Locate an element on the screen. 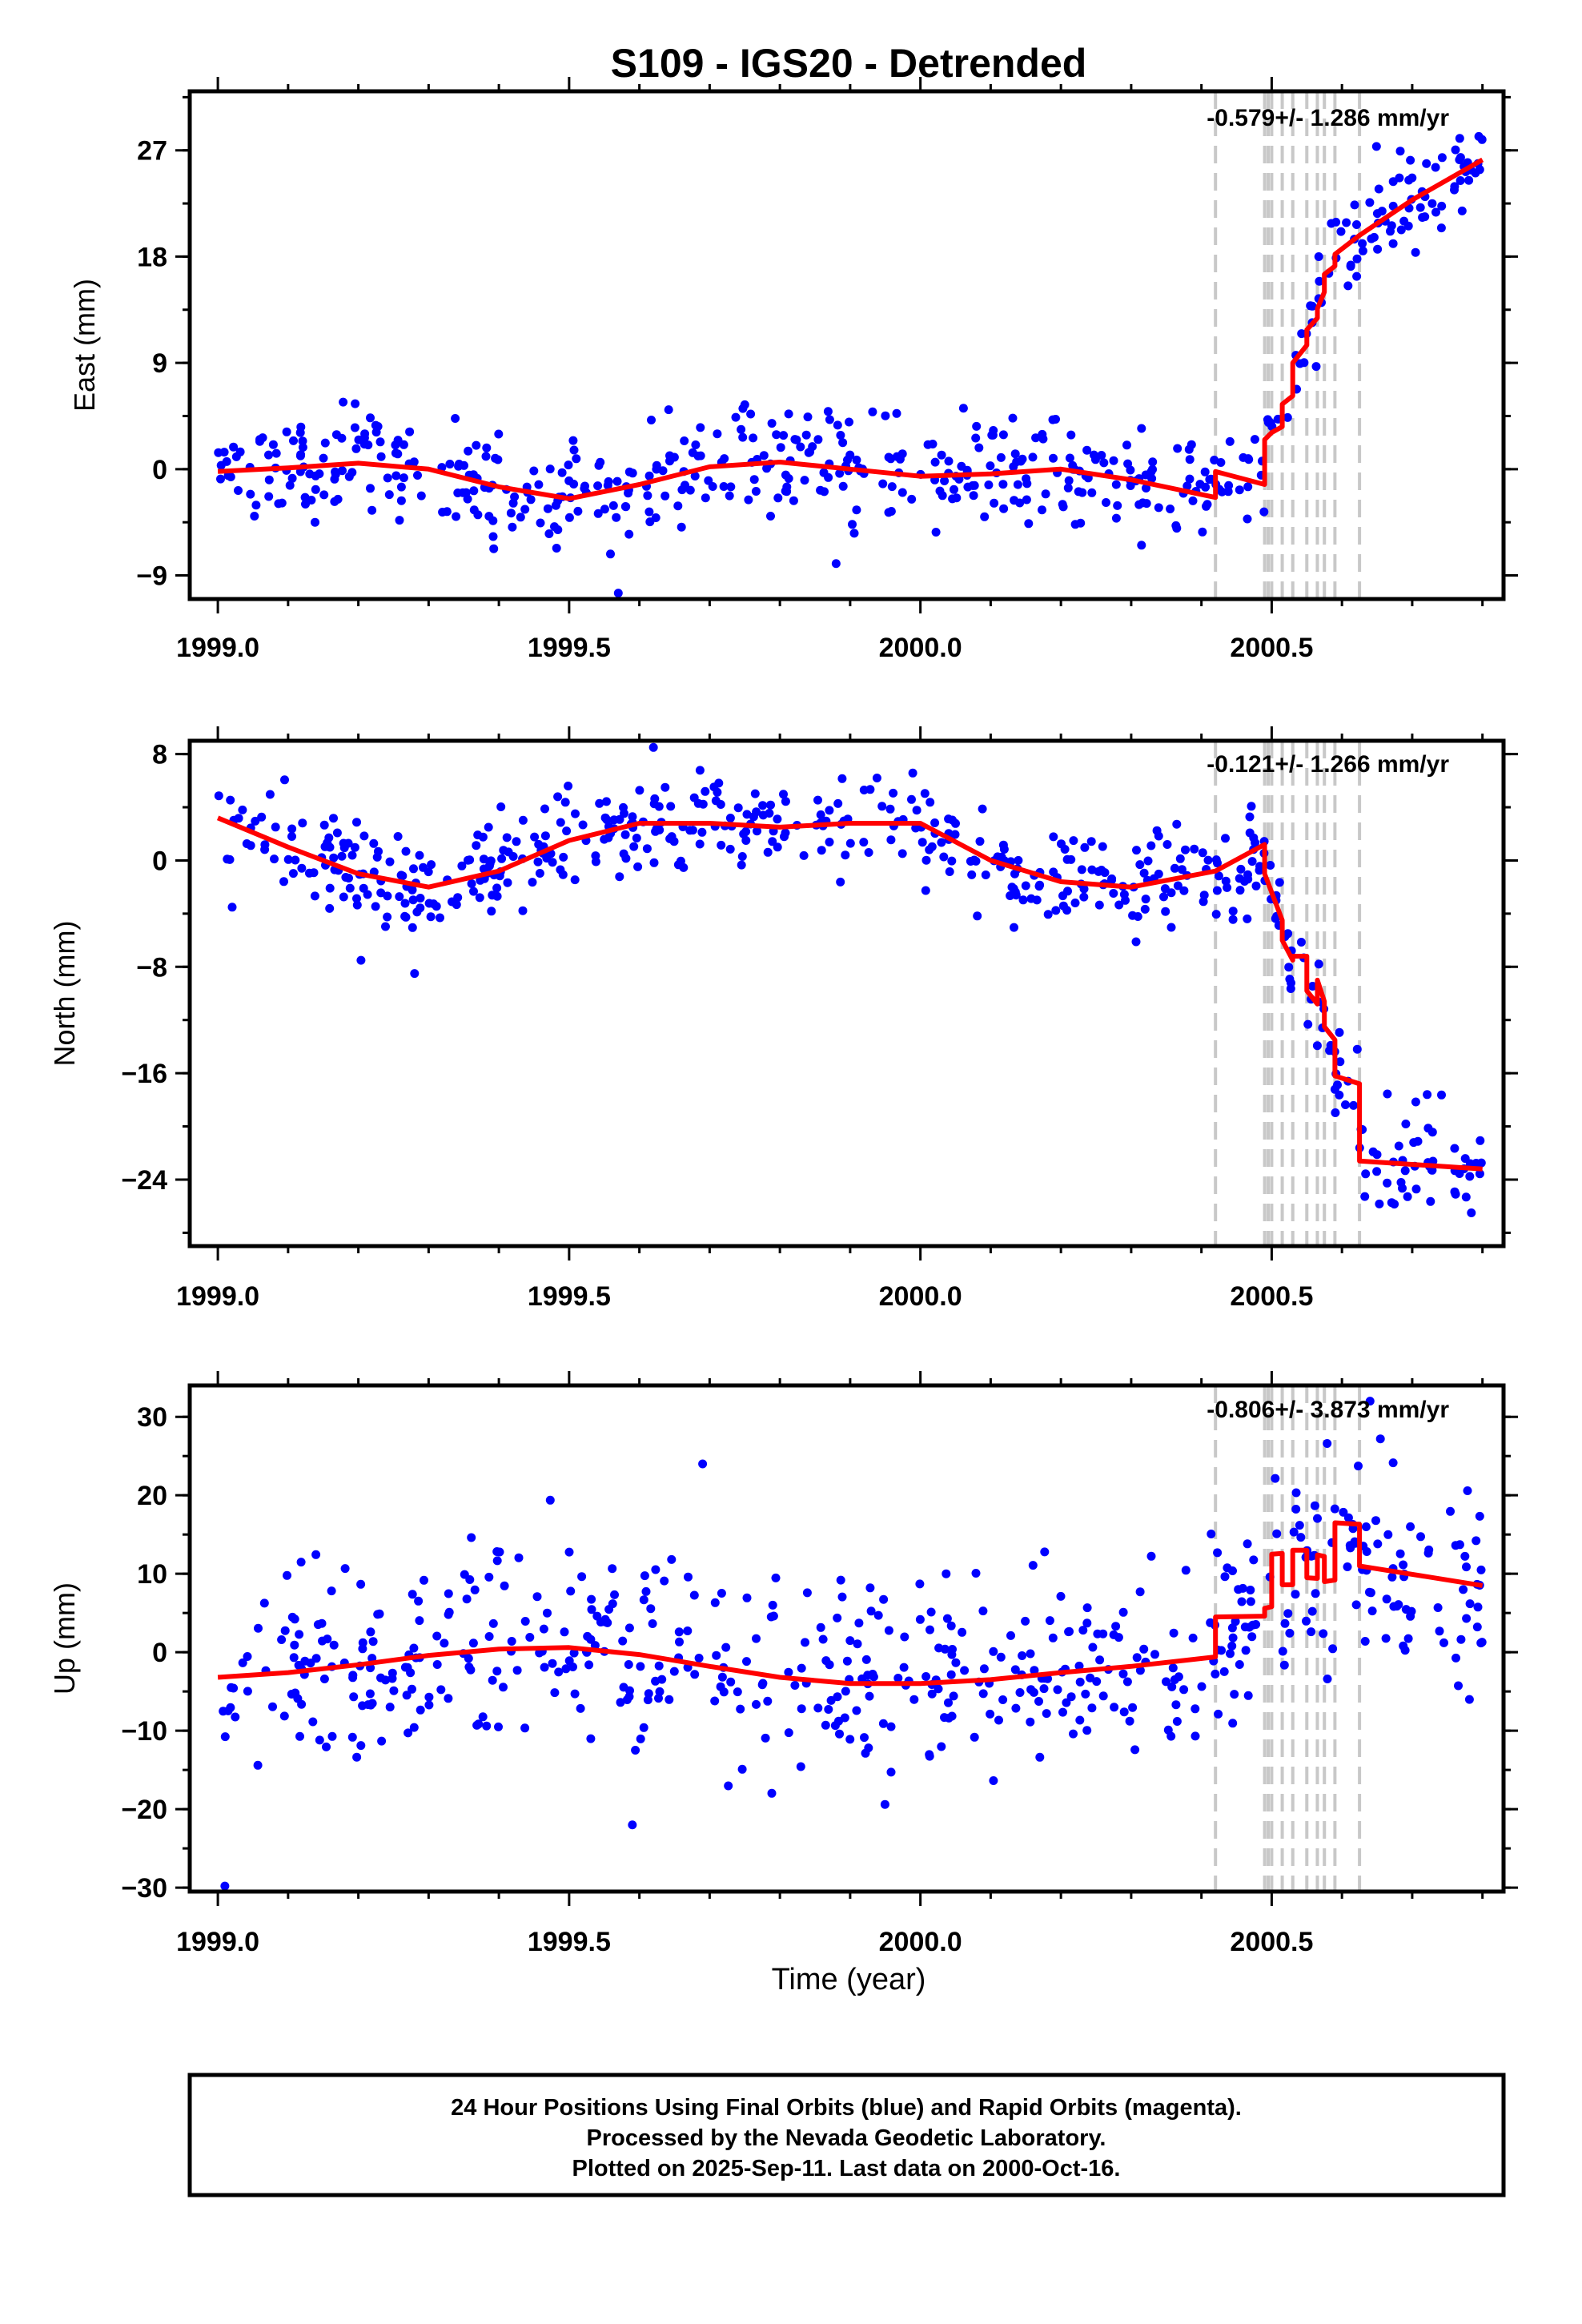  east-xtick-label: 1999.0 is located at coordinates (217, 648).